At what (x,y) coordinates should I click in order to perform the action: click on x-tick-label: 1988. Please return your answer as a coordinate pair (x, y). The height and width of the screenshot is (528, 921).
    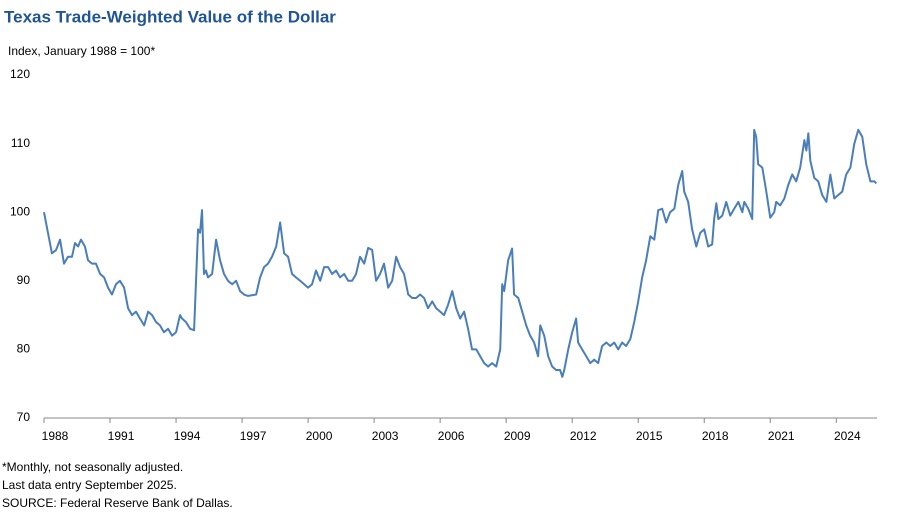
    Looking at the image, I should click on (55, 436).